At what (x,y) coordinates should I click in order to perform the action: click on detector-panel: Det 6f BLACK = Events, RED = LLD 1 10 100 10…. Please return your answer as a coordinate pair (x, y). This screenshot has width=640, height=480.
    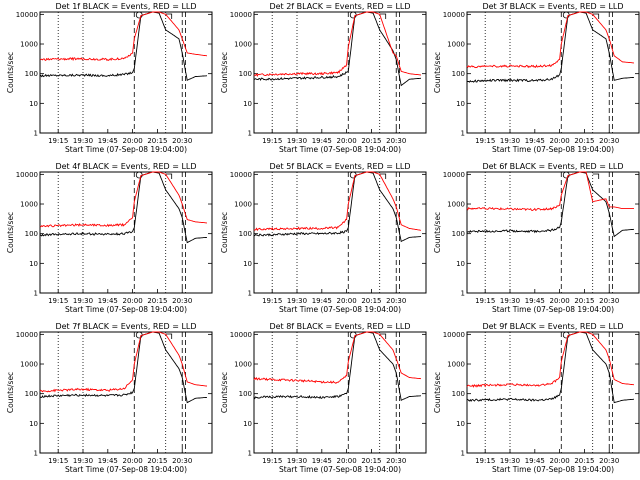
    Looking at the image, I should click on (536, 238).